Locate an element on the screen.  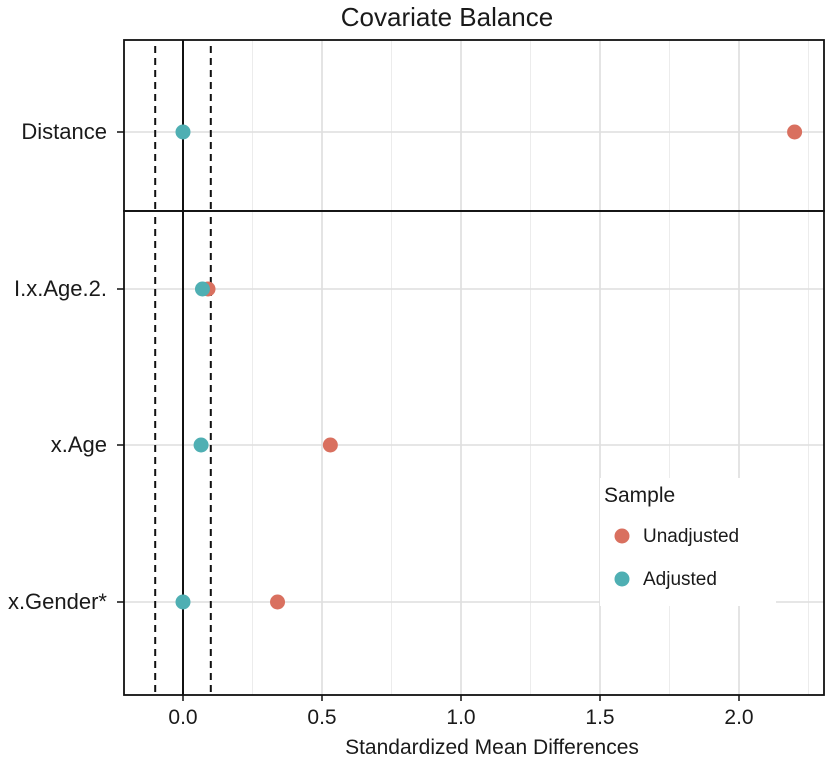
legend-label-adjusted: Adjusted is located at coordinates (680, 579).